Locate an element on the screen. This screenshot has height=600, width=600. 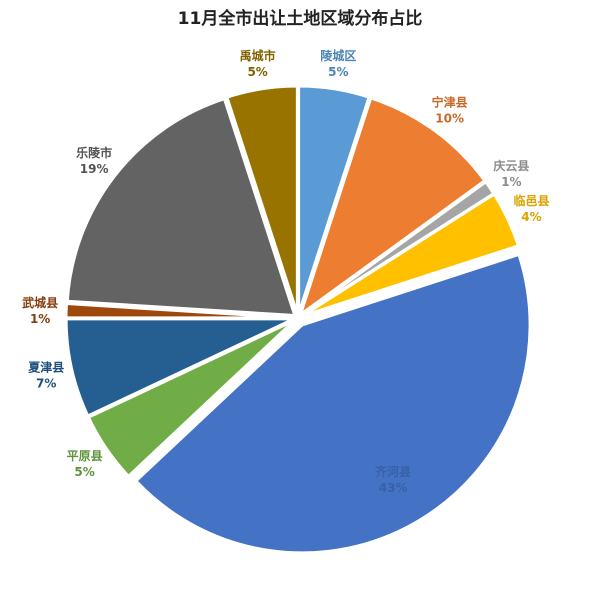
slice-value-label-0: 5% is located at coordinates (338, 72).